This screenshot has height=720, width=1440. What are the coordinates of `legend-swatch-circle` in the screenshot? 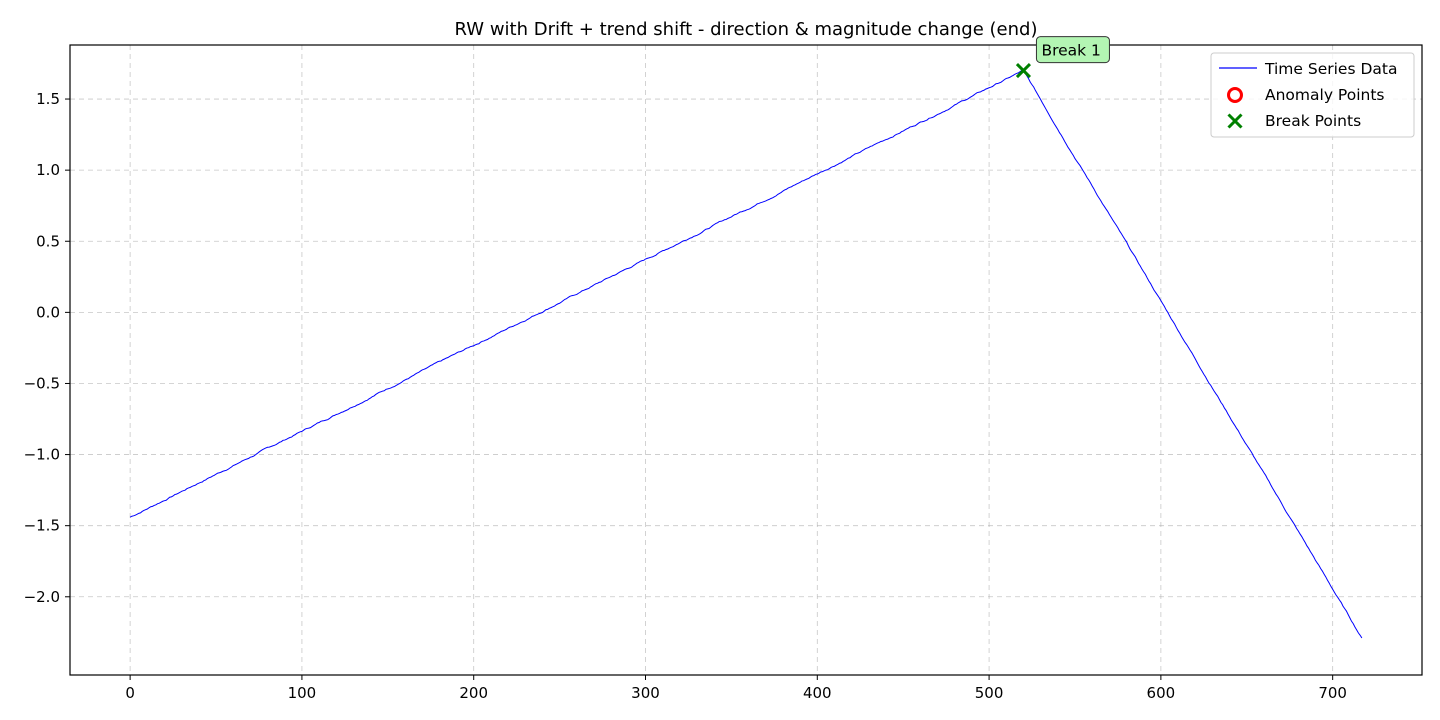 It's located at (1235, 95).